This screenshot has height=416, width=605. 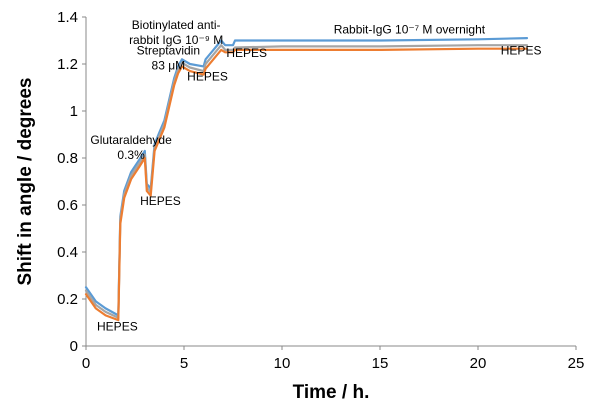 I want to click on y-axis-title: Shift in angle / degrees, so click(x=25, y=182).